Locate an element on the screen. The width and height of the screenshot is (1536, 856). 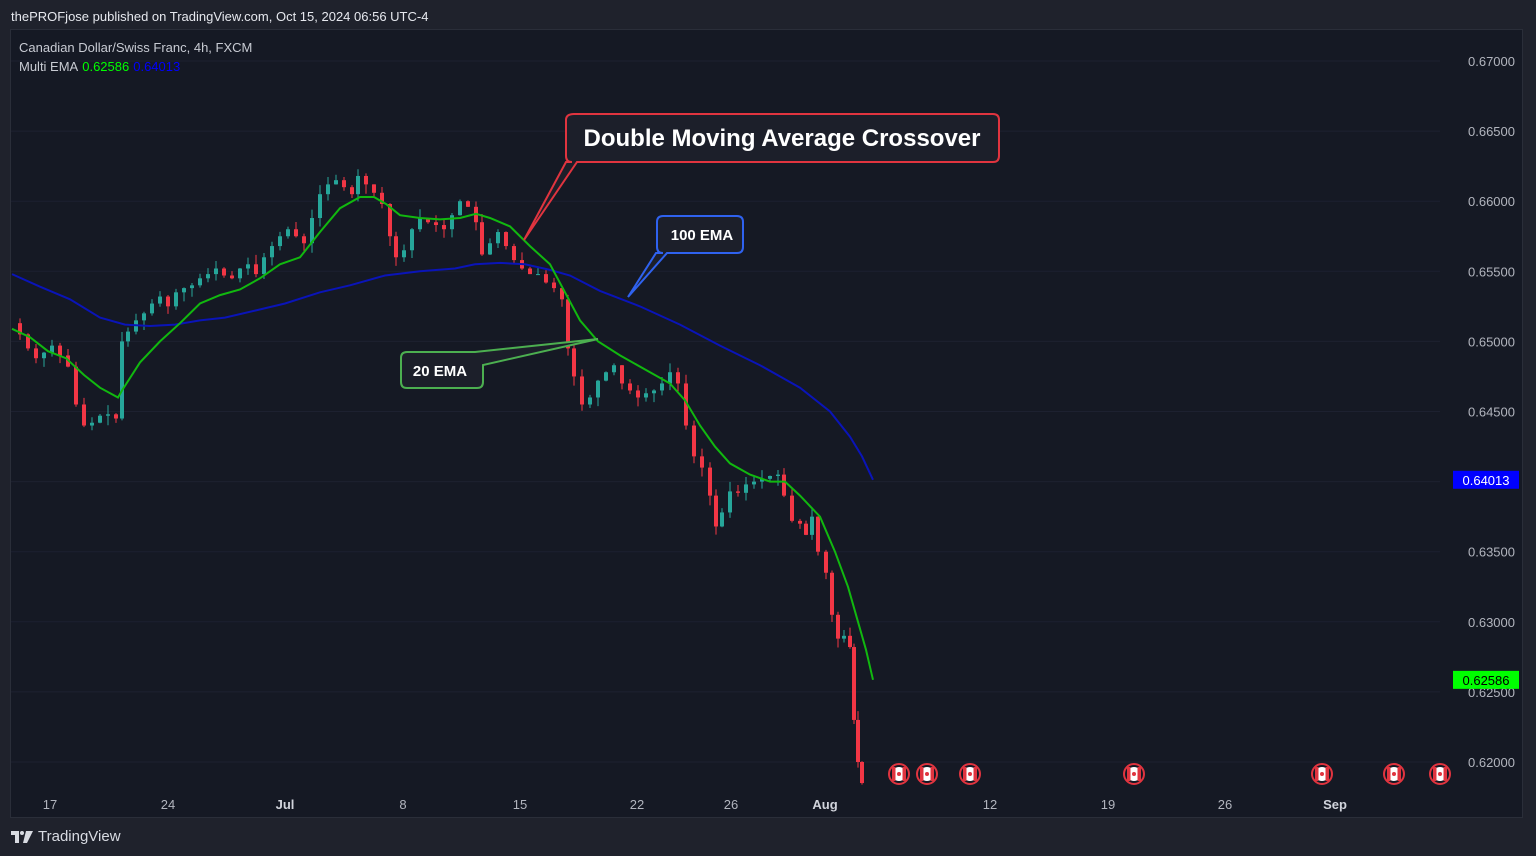
ema20-price-label-text: 0.62586 is located at coordinates (1486, 680).